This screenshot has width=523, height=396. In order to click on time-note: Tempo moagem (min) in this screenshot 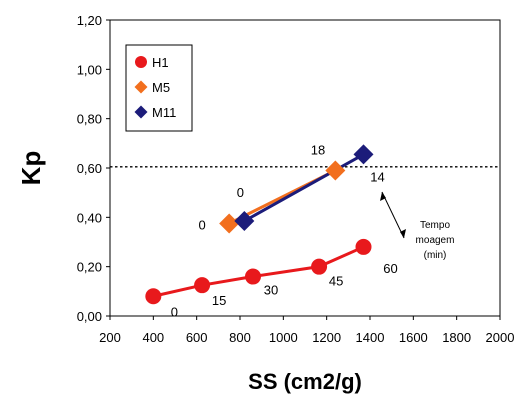, I will do `click(417, 226)`.